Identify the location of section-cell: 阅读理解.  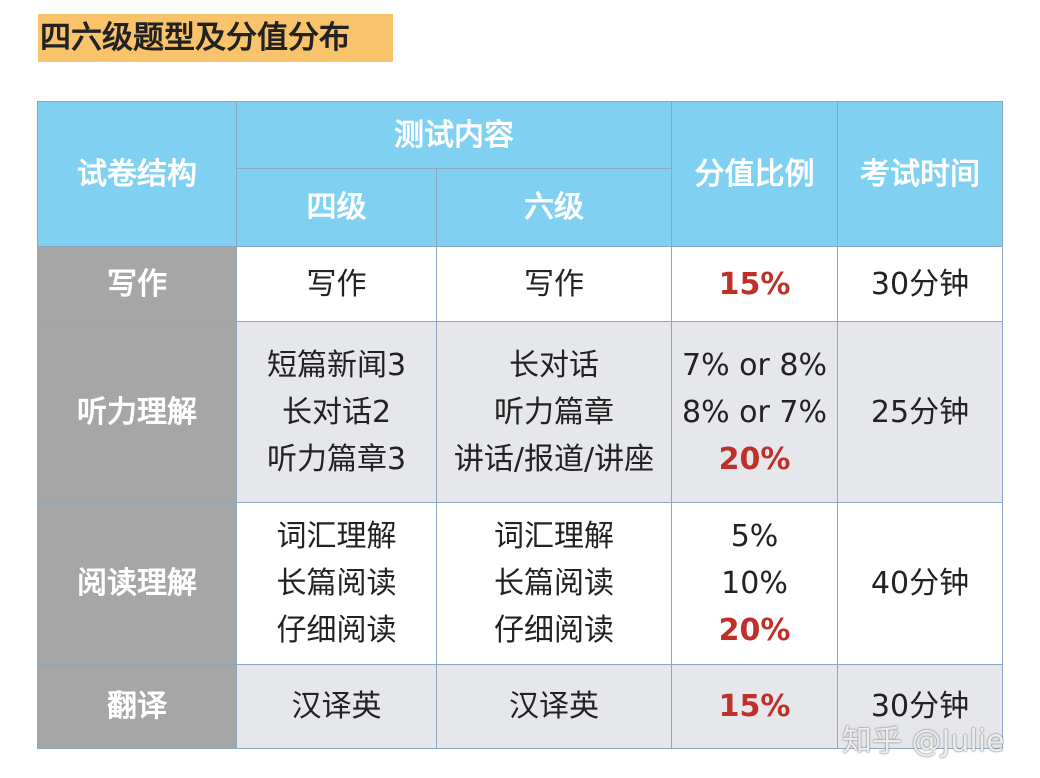
(137, 583).